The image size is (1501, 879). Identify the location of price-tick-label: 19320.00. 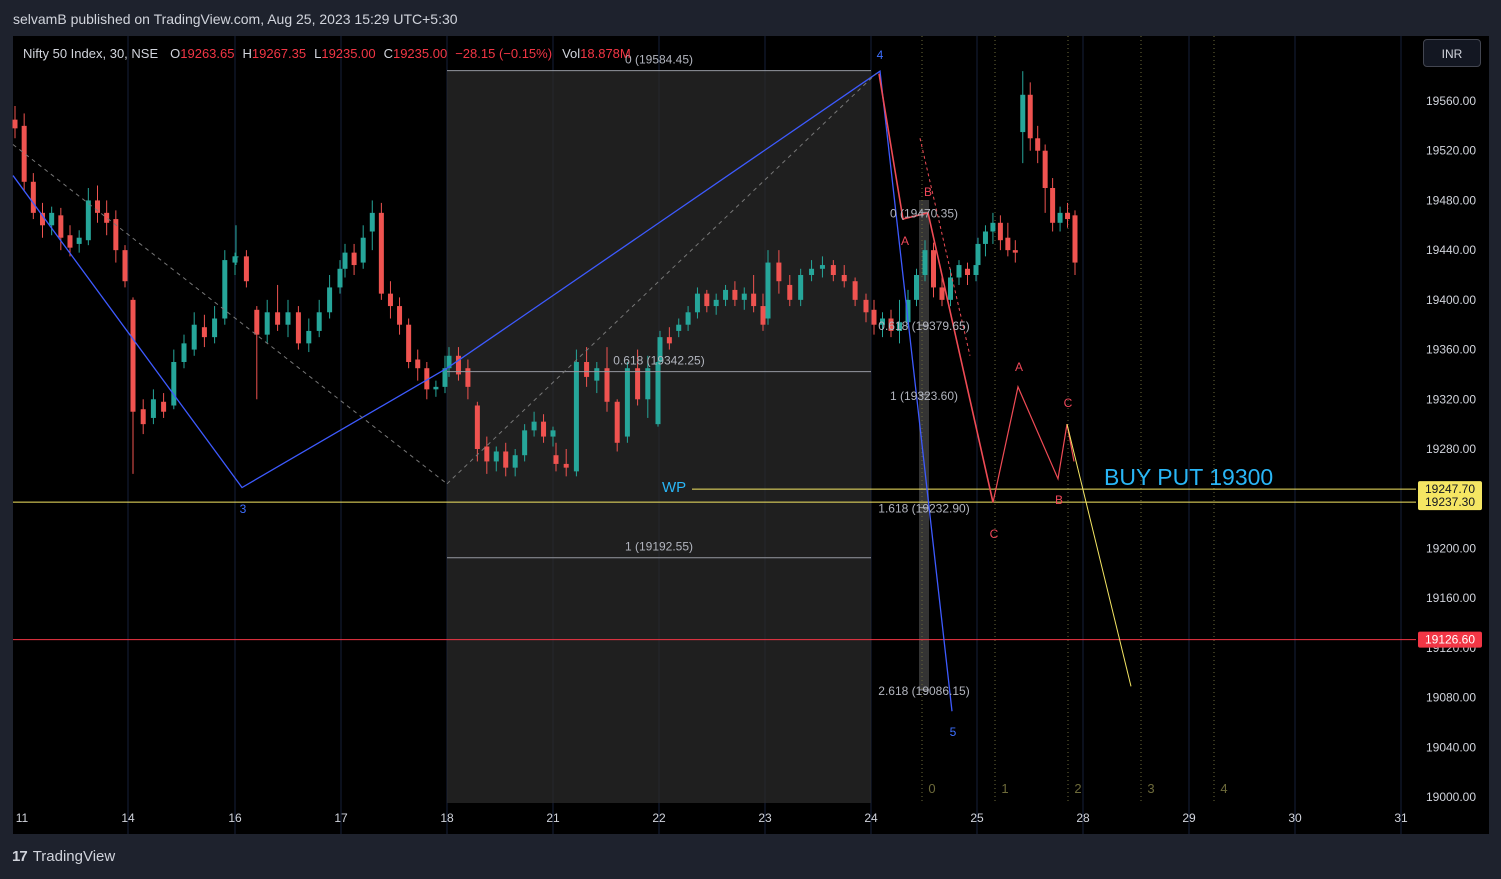
(1451, 399).